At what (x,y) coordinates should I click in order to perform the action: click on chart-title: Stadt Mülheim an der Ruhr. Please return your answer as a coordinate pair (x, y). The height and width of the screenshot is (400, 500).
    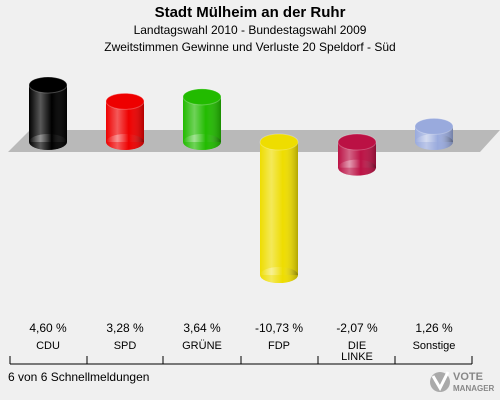
    Looking at the image, I should click on (250, 12).